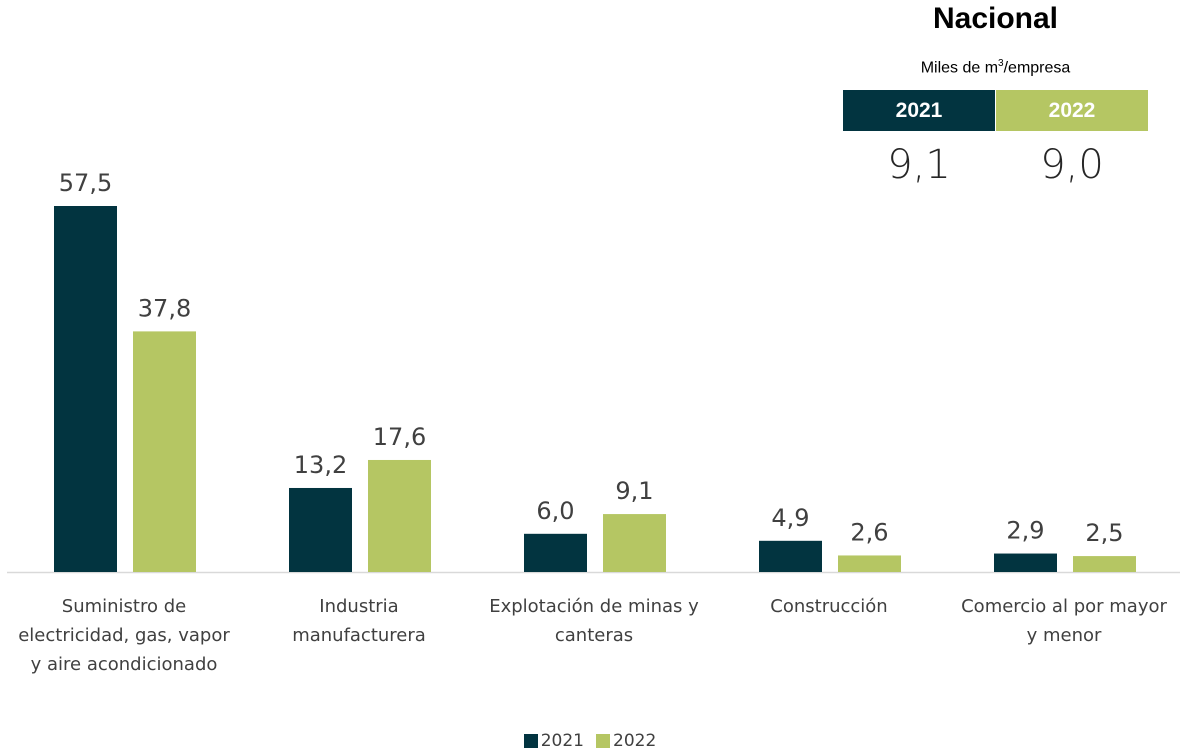  I want to click on data-label-2021-cat4: 2,9, so click(1025, 531).